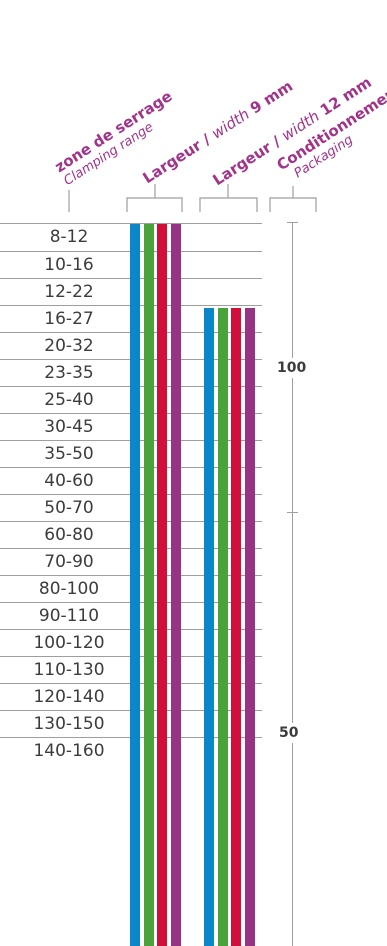 The width and height of the screenshot is (387, 946). What do you see at coordinates (175, 585) in the screenshot?
I see `width-9mm-purple-bar` at bounding box center [175, 585].